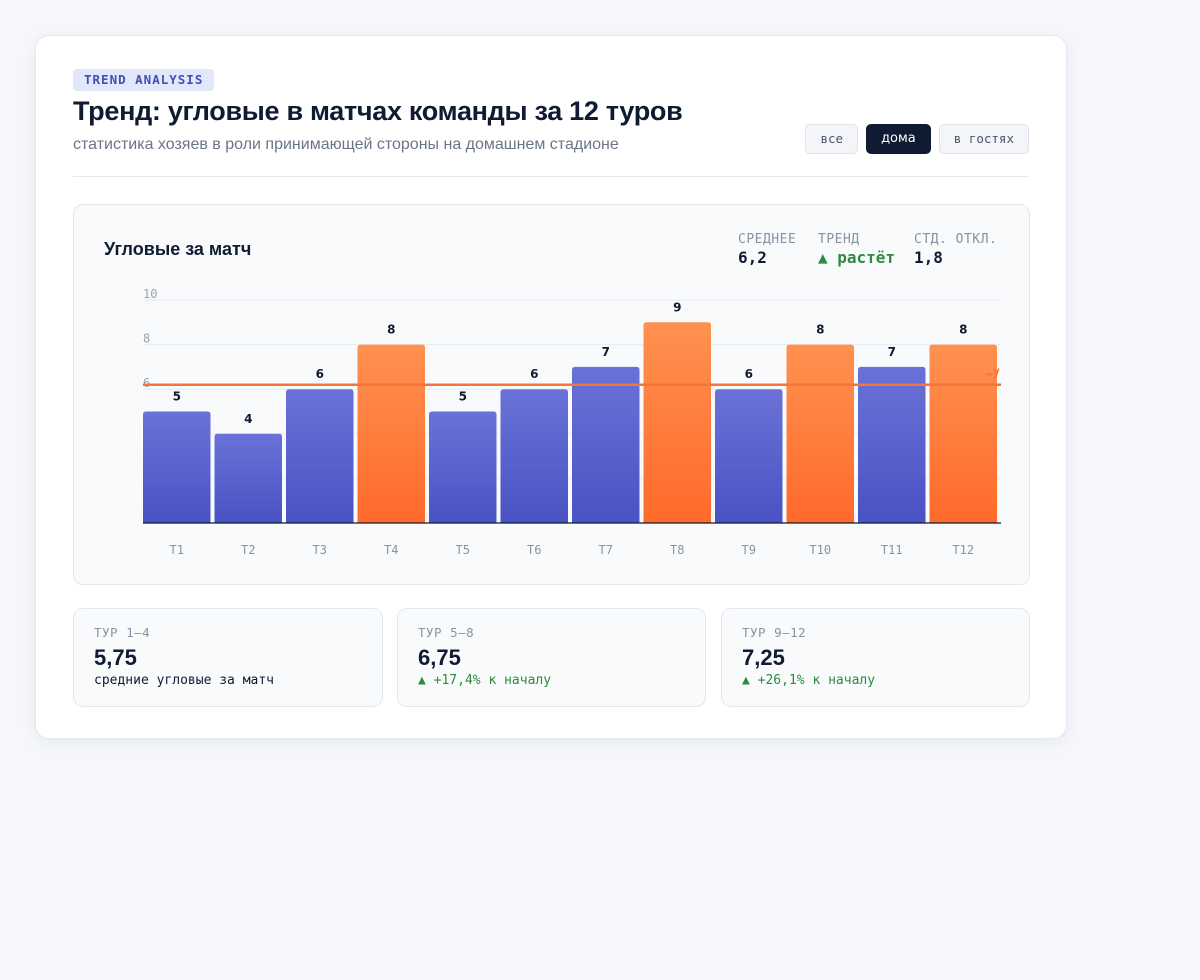 The image size is (1200, 980). I want to click on filter-home-button: дома, so click(898, 139).